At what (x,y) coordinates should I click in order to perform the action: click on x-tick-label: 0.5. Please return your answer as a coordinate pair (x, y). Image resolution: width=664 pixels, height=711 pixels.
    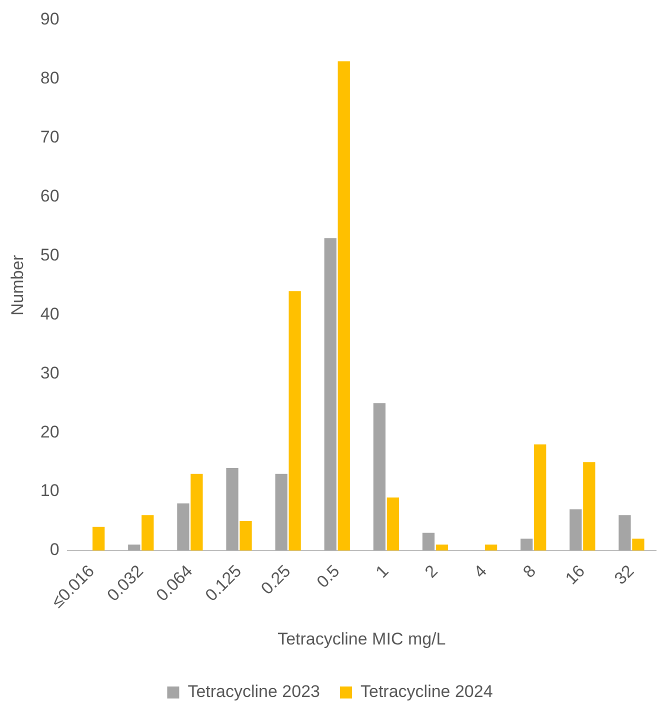
    Looking at the image, I should click on (328, 576).